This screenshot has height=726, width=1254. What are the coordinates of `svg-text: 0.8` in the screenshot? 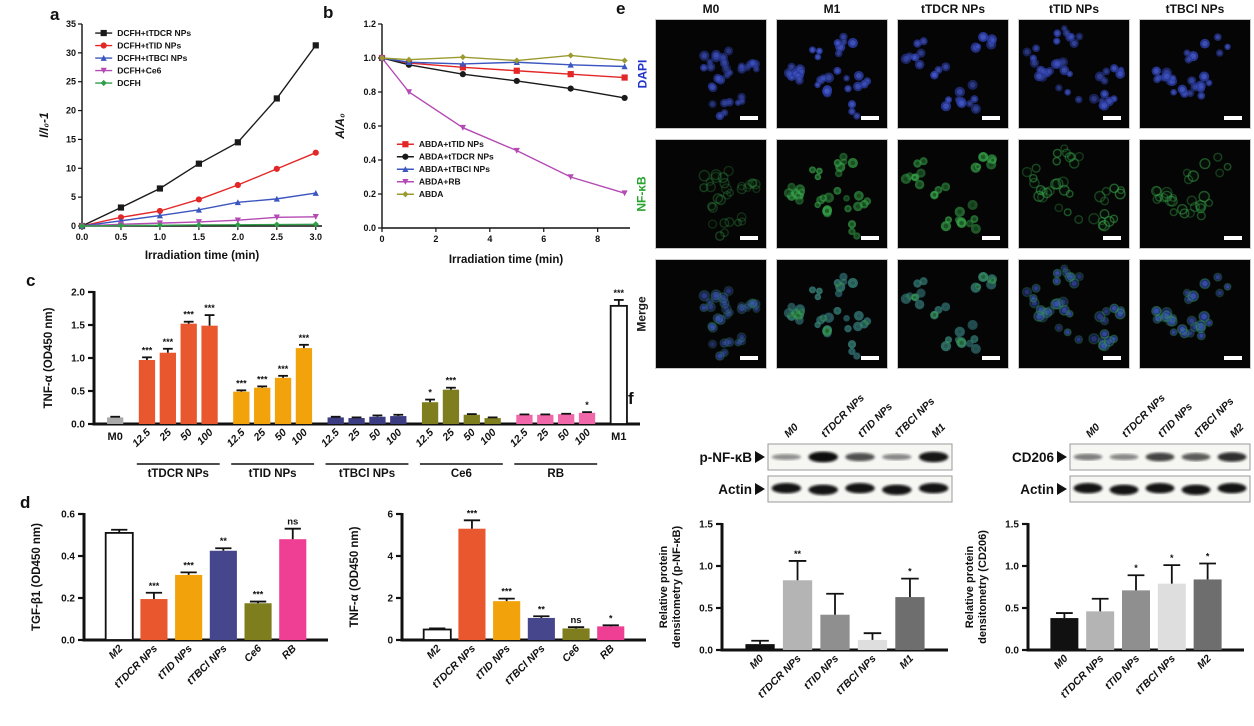 It's located at (369, 92).